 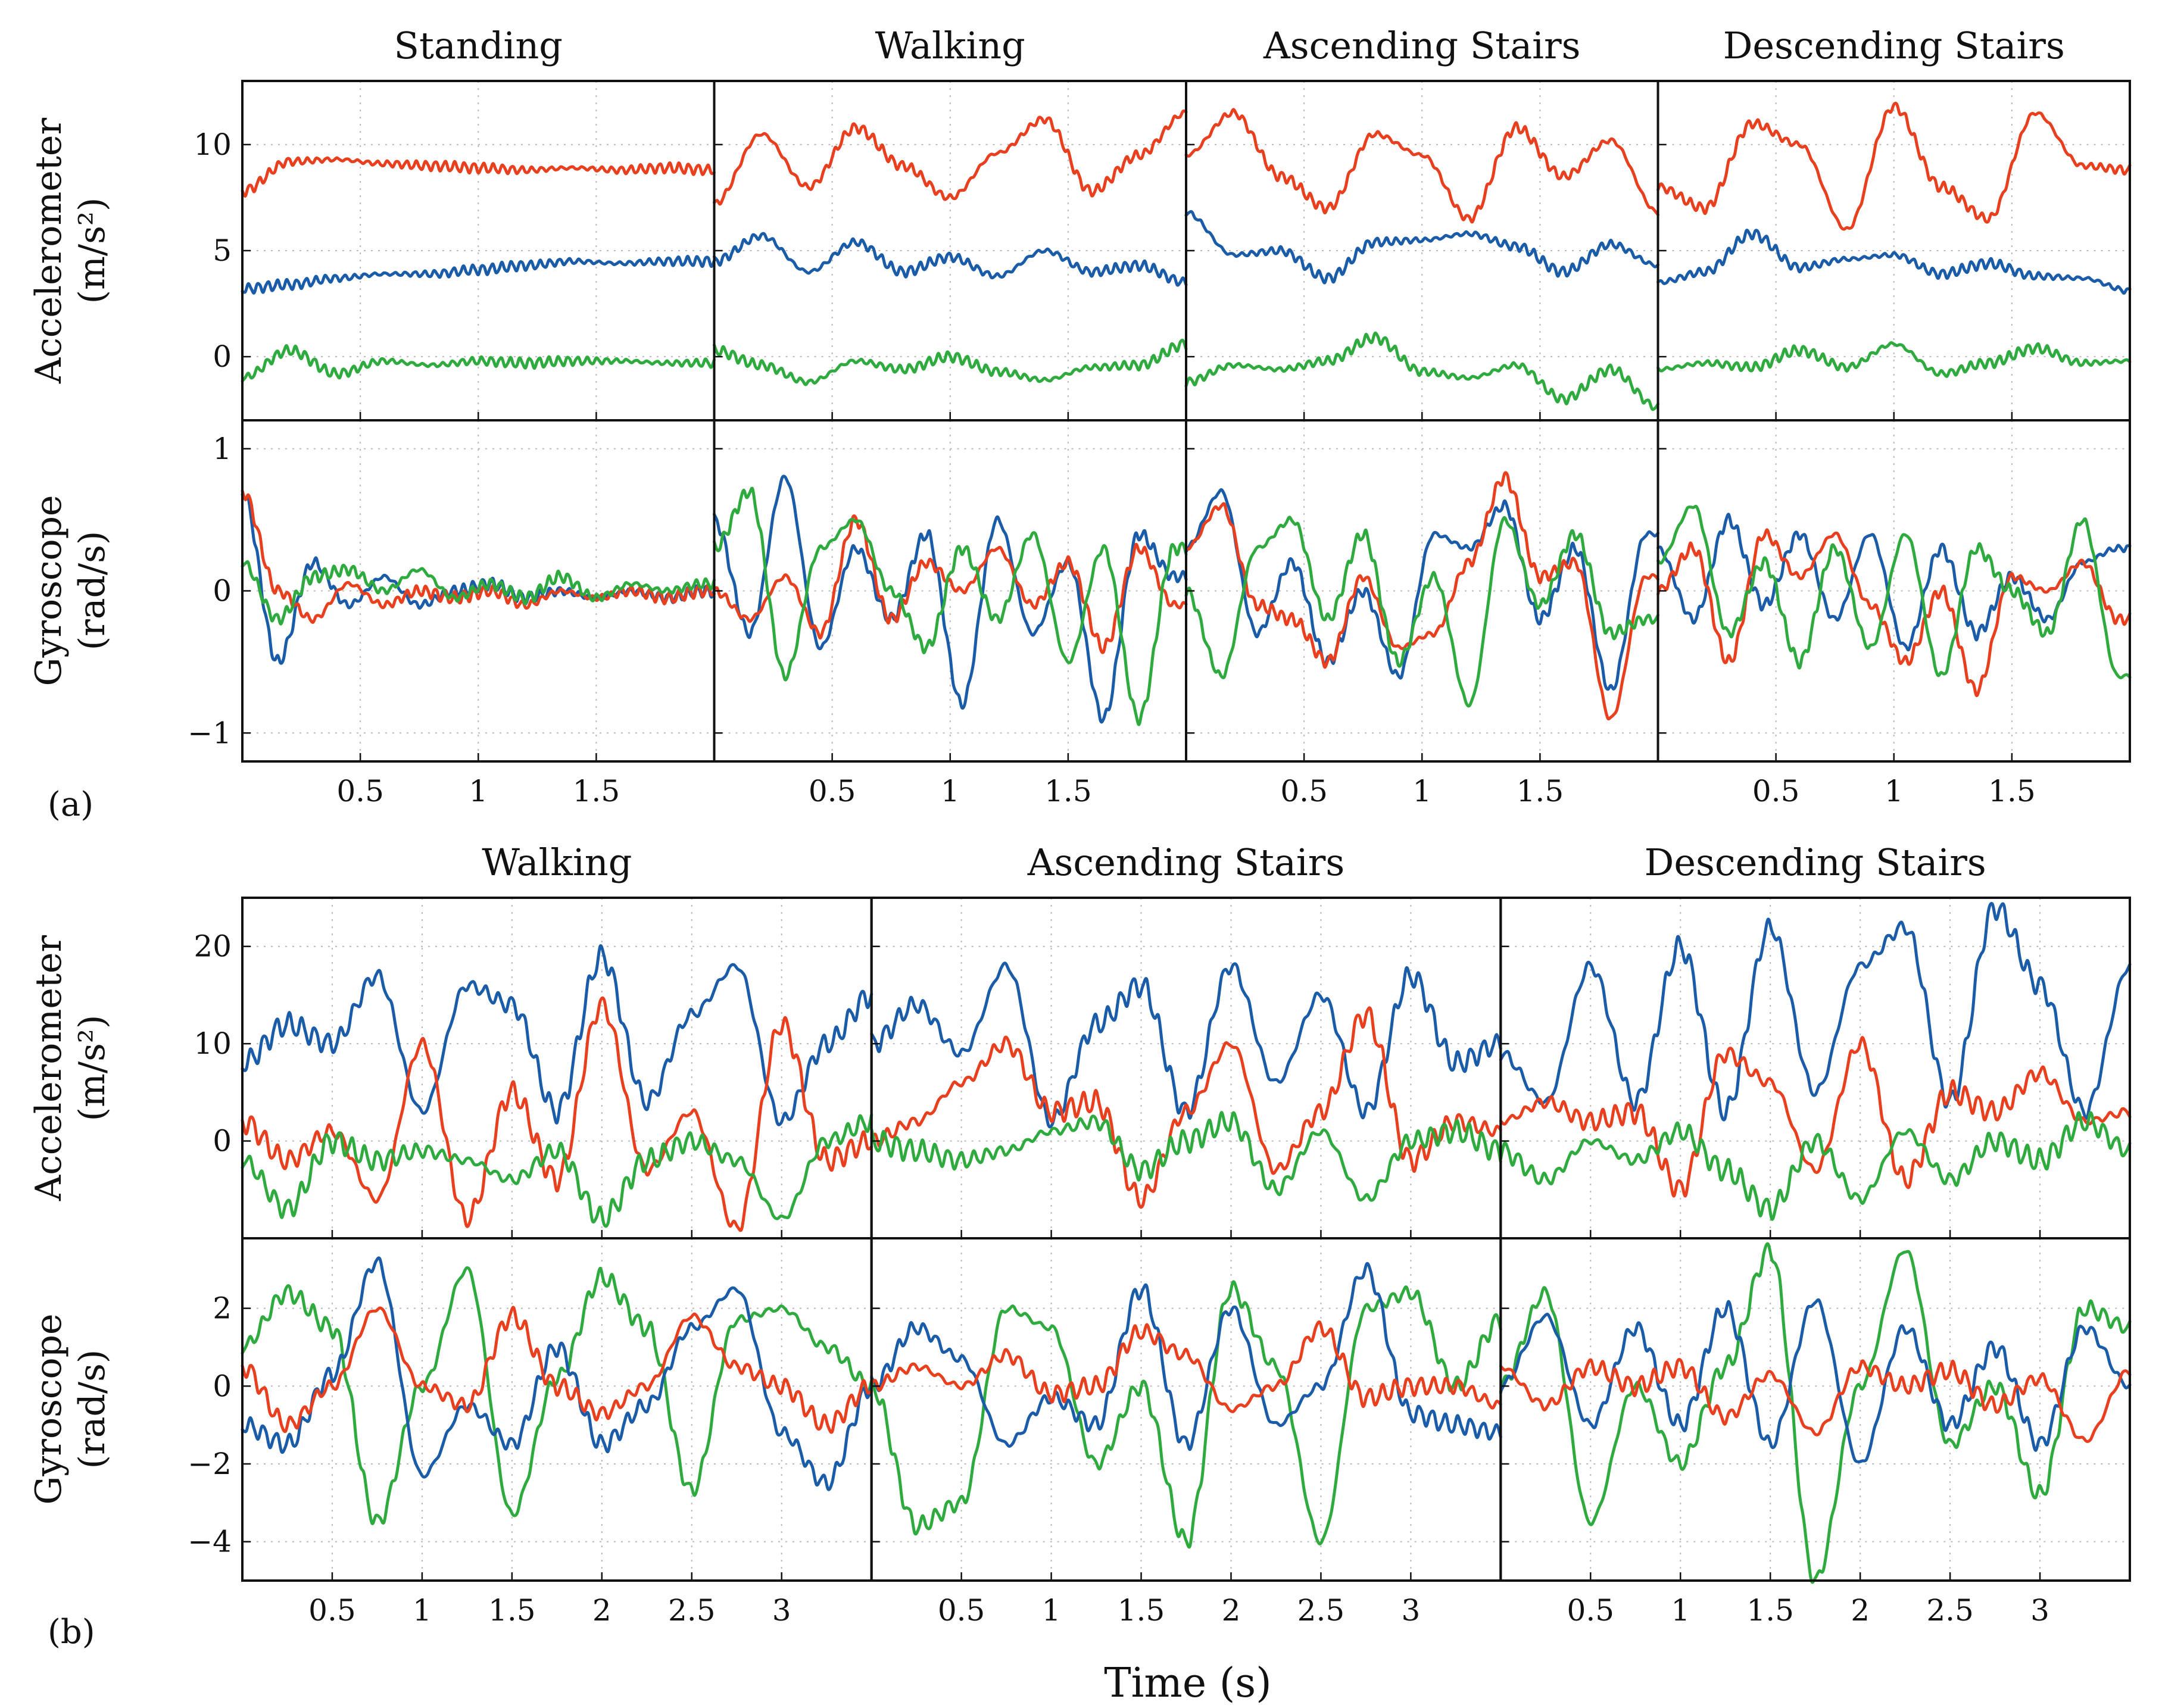 What do you see at coordinates (1815, 862) in the screenshot?
I see `subplot-title: Descending Stairs` at bounding box center [1815, 862].